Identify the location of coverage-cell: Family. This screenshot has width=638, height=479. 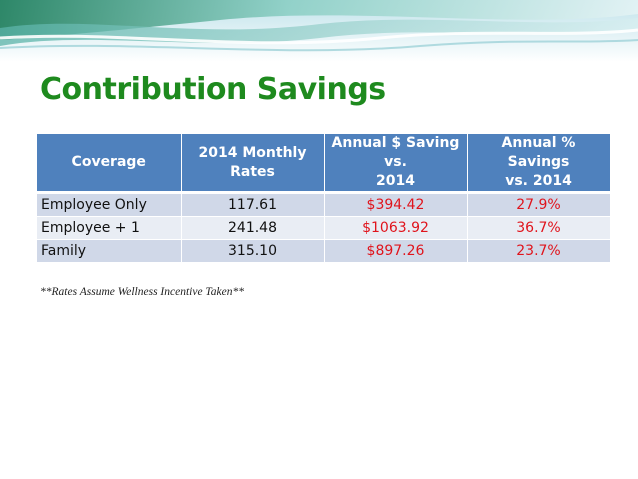
(109, 251).